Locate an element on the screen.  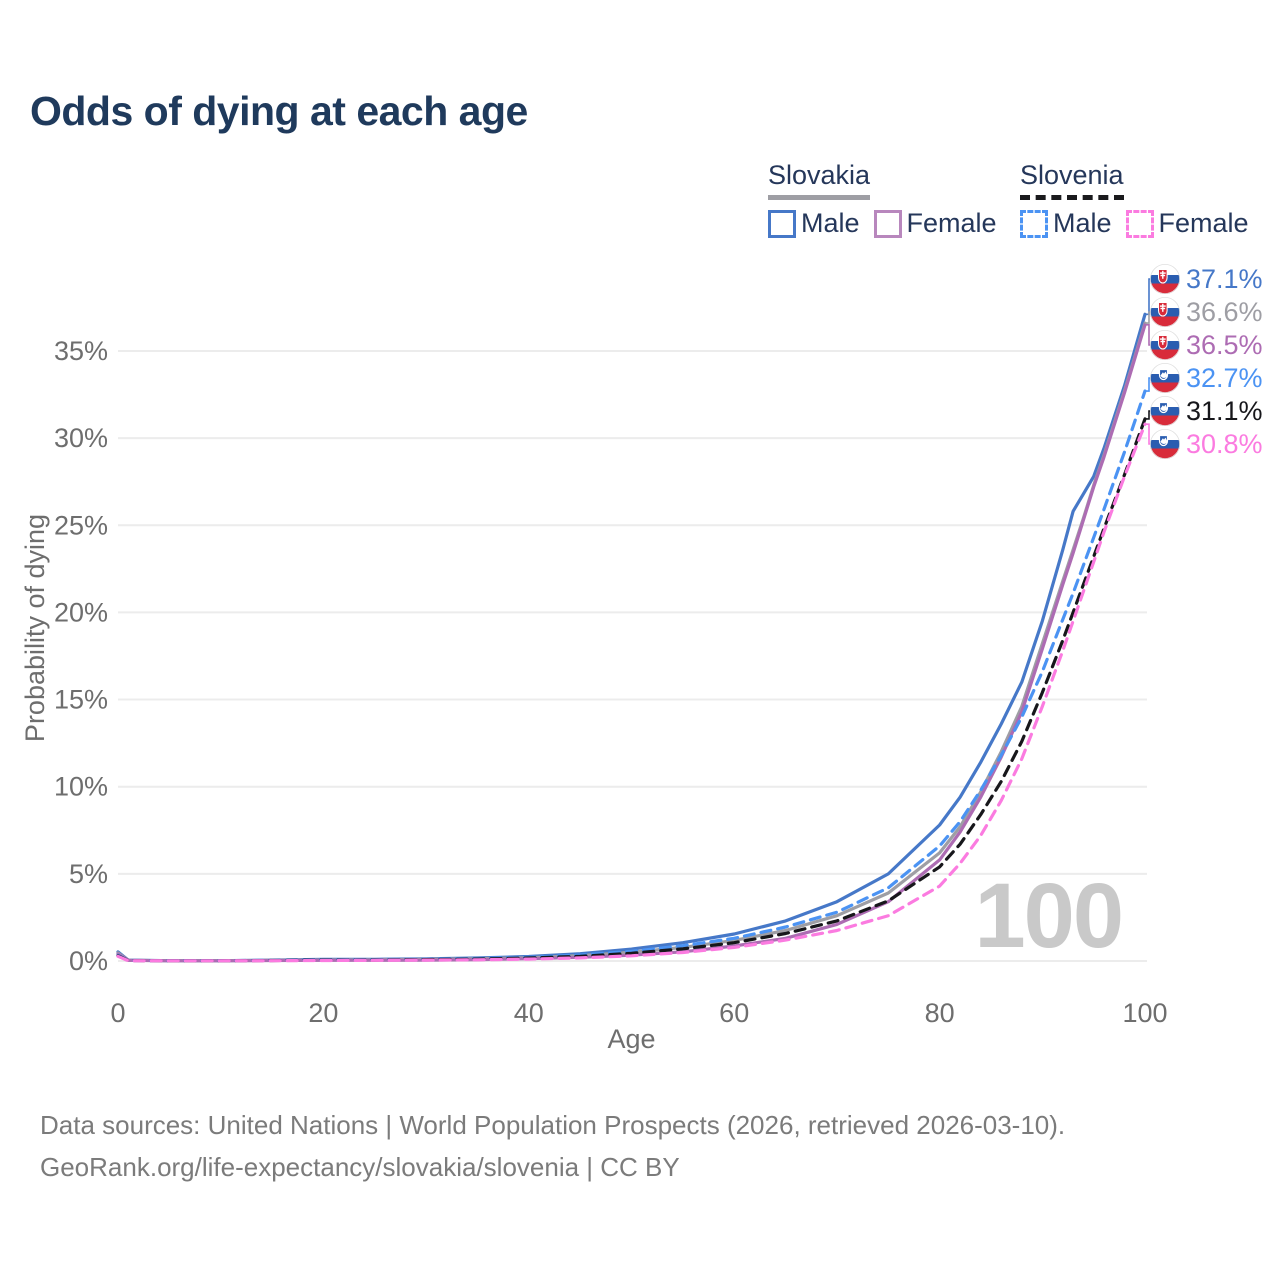
y-tick-label: 30% is located at coordinates (81, 438).